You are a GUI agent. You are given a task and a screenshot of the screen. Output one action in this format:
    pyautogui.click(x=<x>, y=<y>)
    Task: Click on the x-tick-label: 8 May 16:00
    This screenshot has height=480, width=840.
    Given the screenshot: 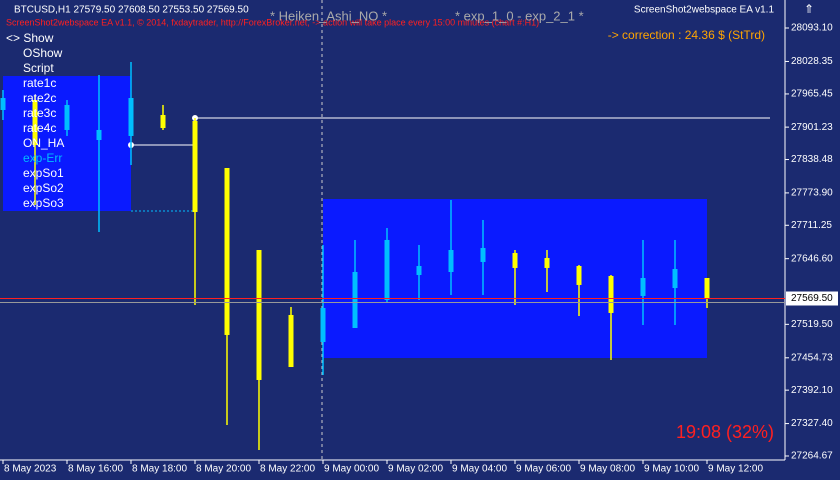 What is the action you would take?
    pyautogui.click(x=95, y=469)
    